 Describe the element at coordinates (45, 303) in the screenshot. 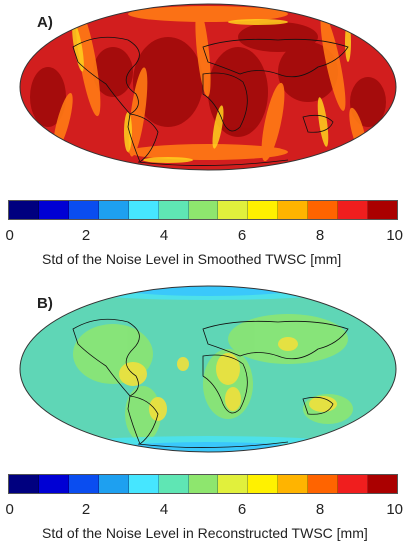

I see `panel-label: B)` at that location.